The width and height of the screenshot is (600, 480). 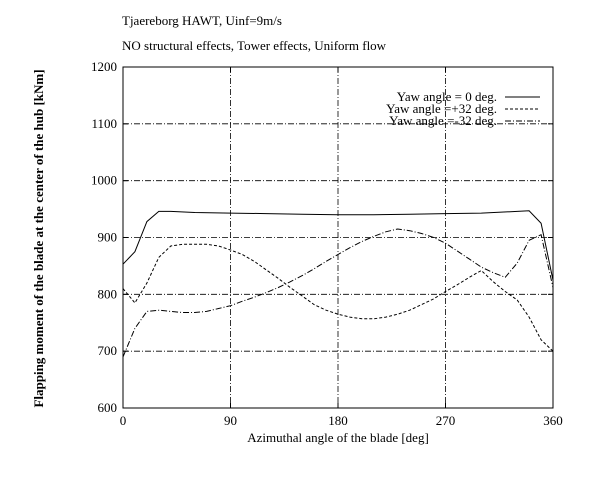 What do you see at coordinates (202, 20) in the screenshot?
I see `chart-title: Tjaereborg HAWT, Uinf=9m/s` at bounding box center [202, 20].